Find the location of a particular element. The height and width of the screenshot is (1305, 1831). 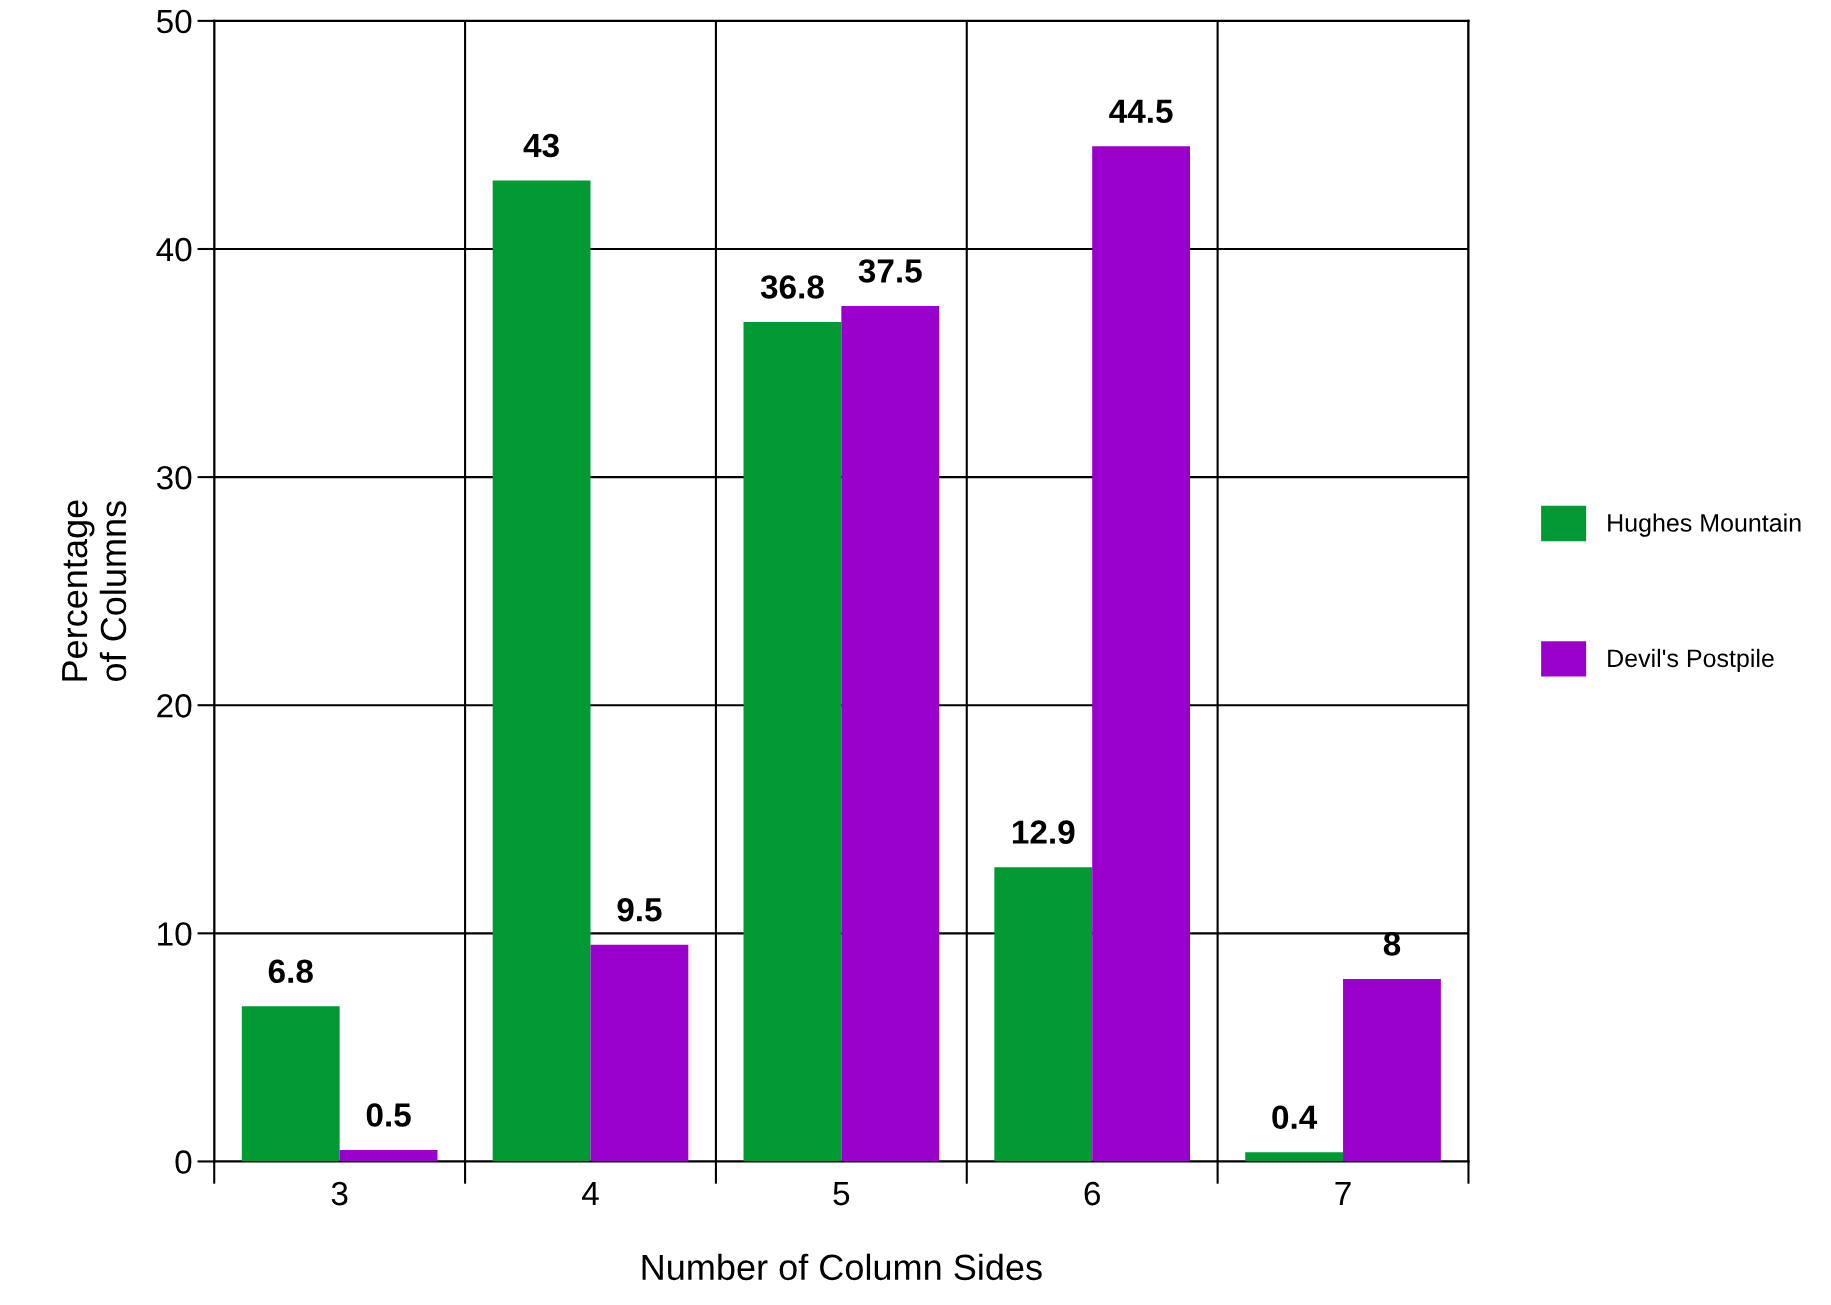

legend-label: Hughes Mountain is located at coordinates (1704, 525).